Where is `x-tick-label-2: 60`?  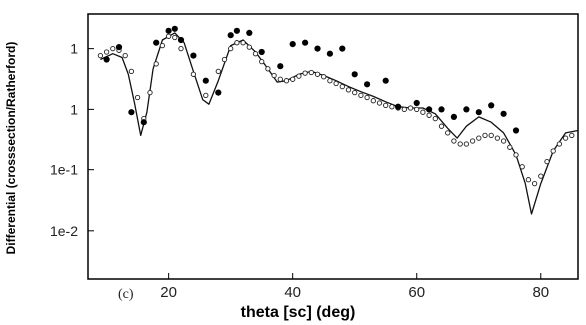
x-tick-label-2: 60 is located at coordinates (416, 292).